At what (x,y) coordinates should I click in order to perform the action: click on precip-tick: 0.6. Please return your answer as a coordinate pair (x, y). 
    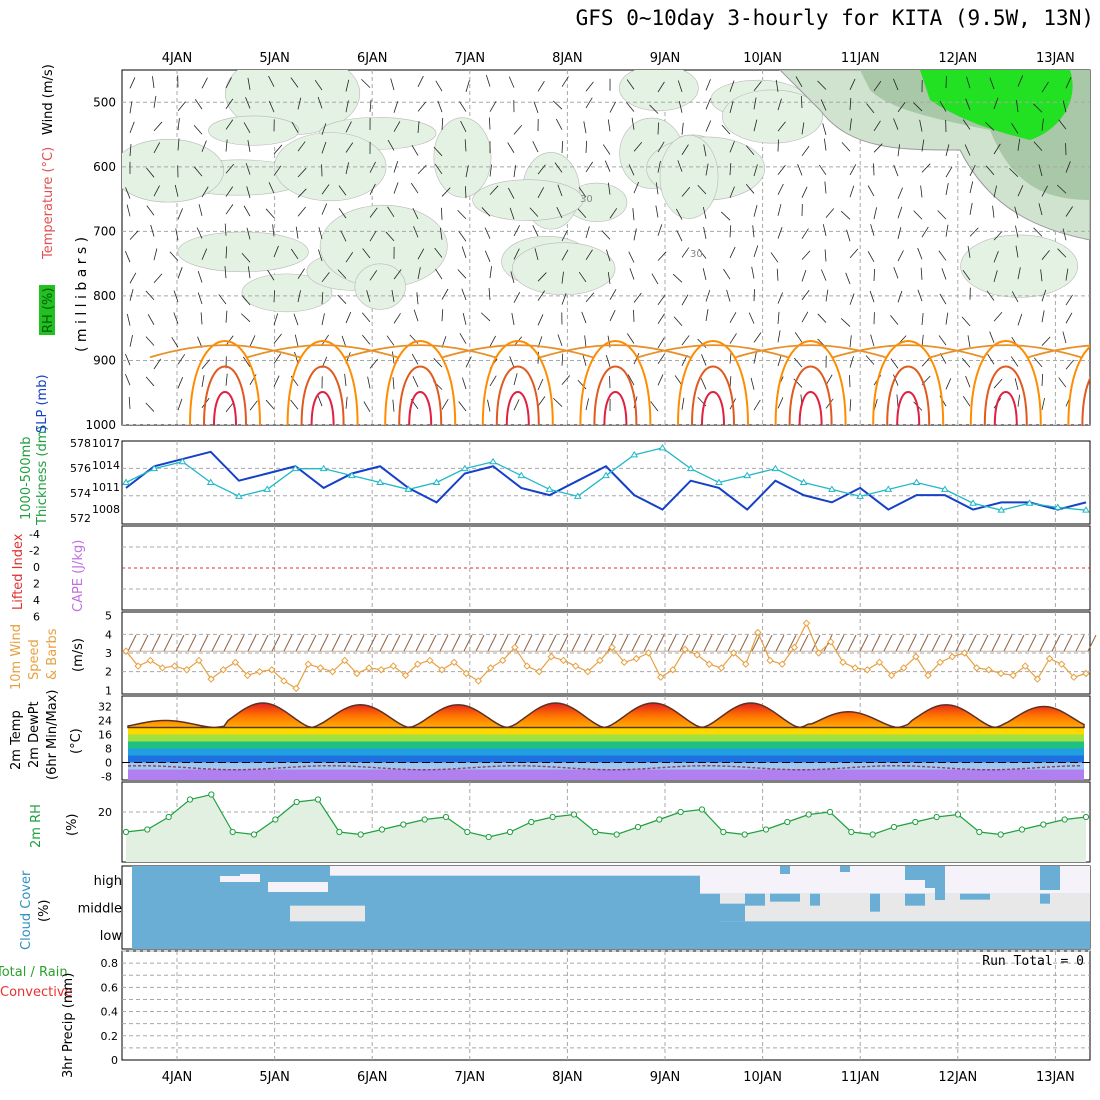
    Looking at the image, I should click on (110, 987).